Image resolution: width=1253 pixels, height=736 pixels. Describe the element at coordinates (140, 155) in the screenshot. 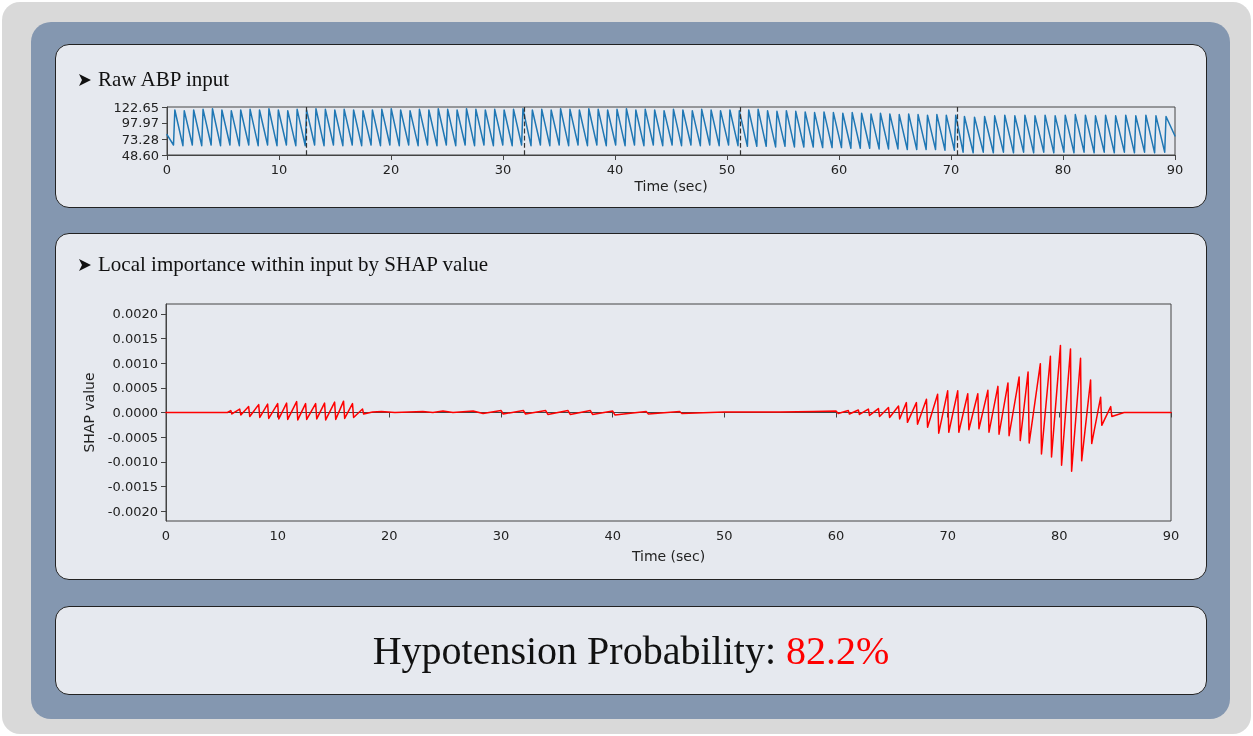

I see `y-tick-label: 48.60` at that location.